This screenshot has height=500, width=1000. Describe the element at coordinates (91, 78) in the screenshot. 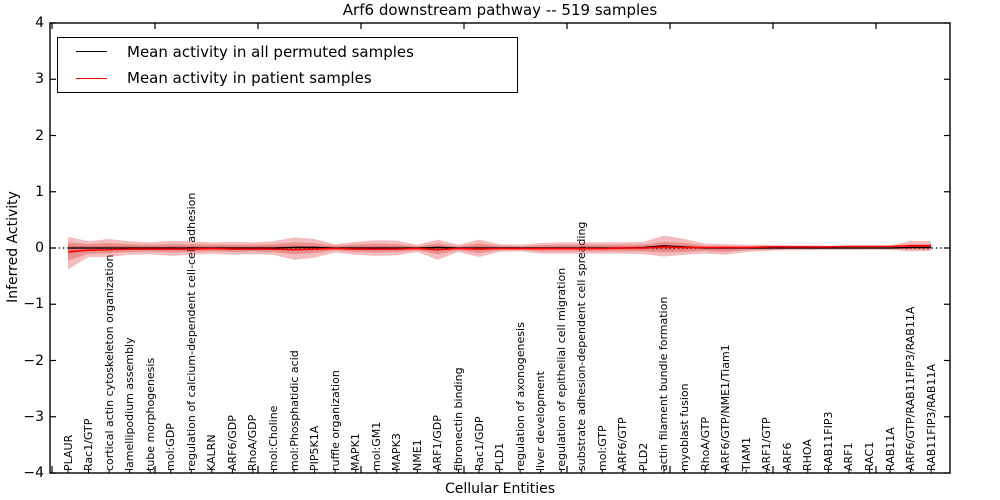

I see `patient-line-sample` at that location.